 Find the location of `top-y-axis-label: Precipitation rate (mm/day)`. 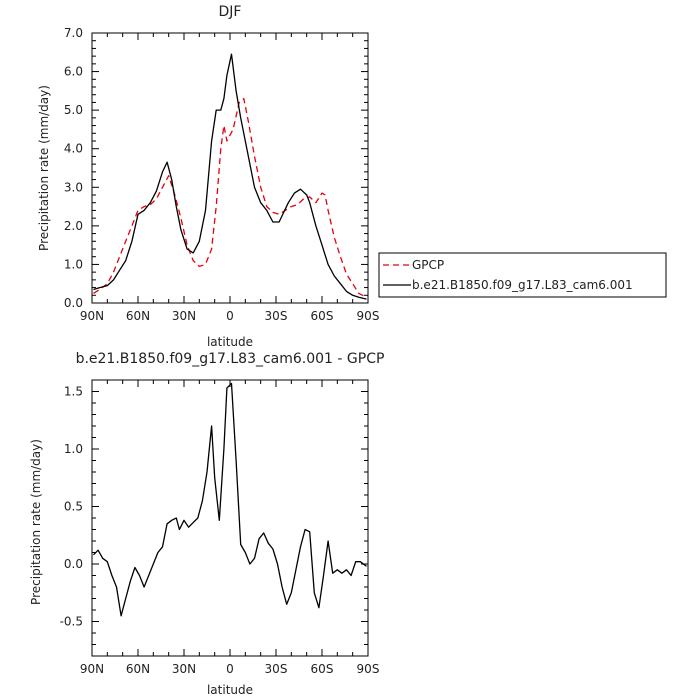

top-y-axis-label: Precipitation rate (mm/day) is located at coordinates (44, 168).